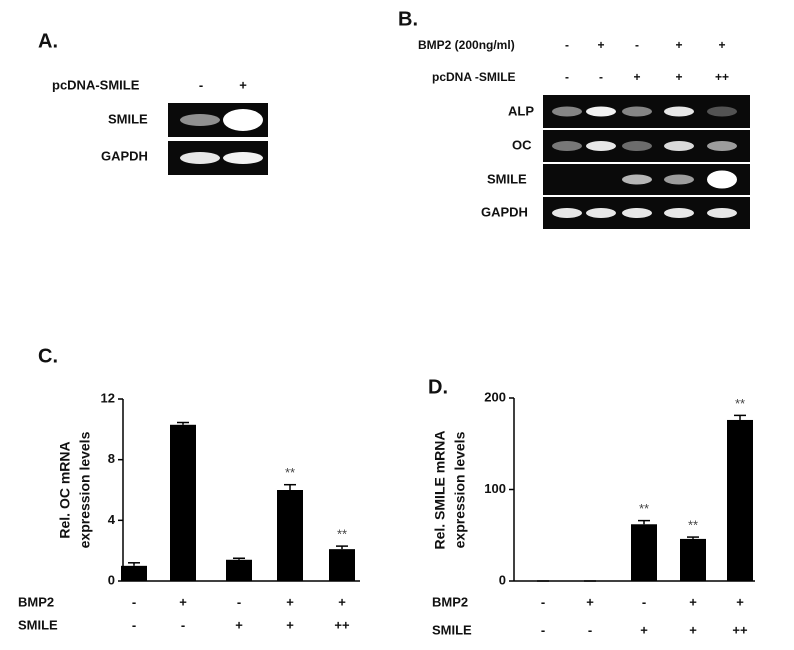  I want to click on y-tick-label: 4, so click(112, 519).